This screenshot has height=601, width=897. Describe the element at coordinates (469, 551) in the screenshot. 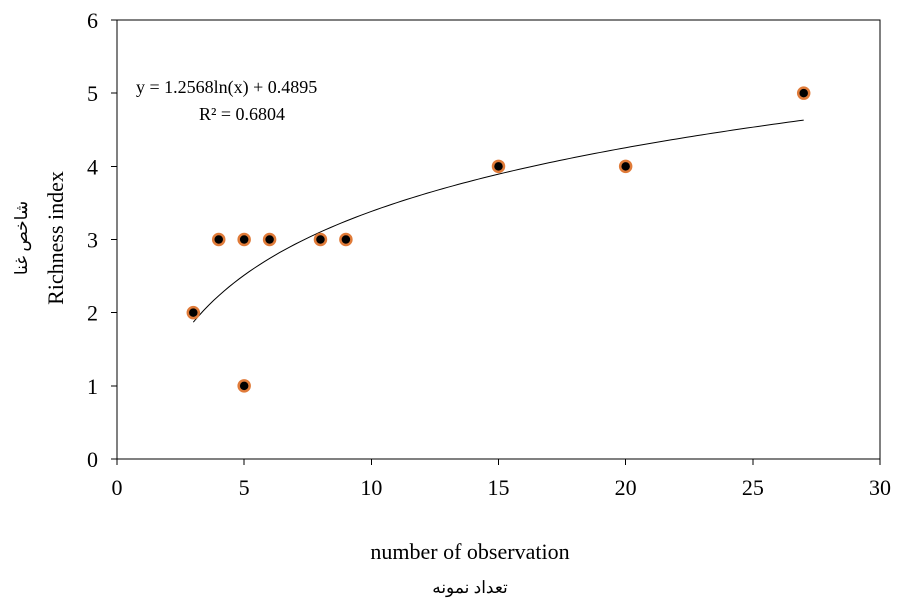

I see `x-axis-title: number of observation` at that location.